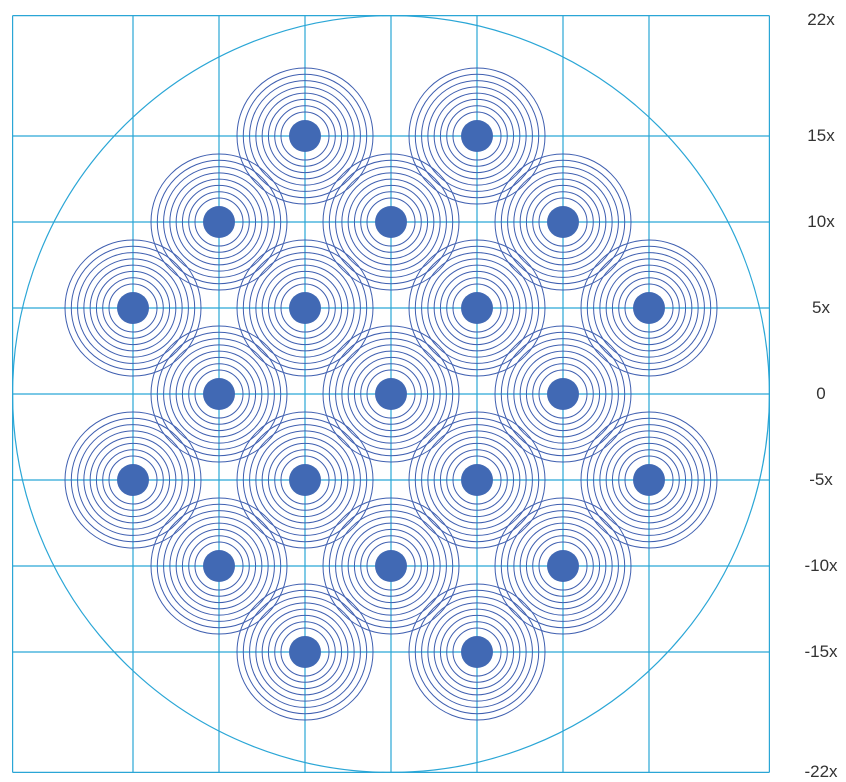 This screenshot has width=846, height=782. I want to click on y-tick-label: 22x, so click(821, 19).